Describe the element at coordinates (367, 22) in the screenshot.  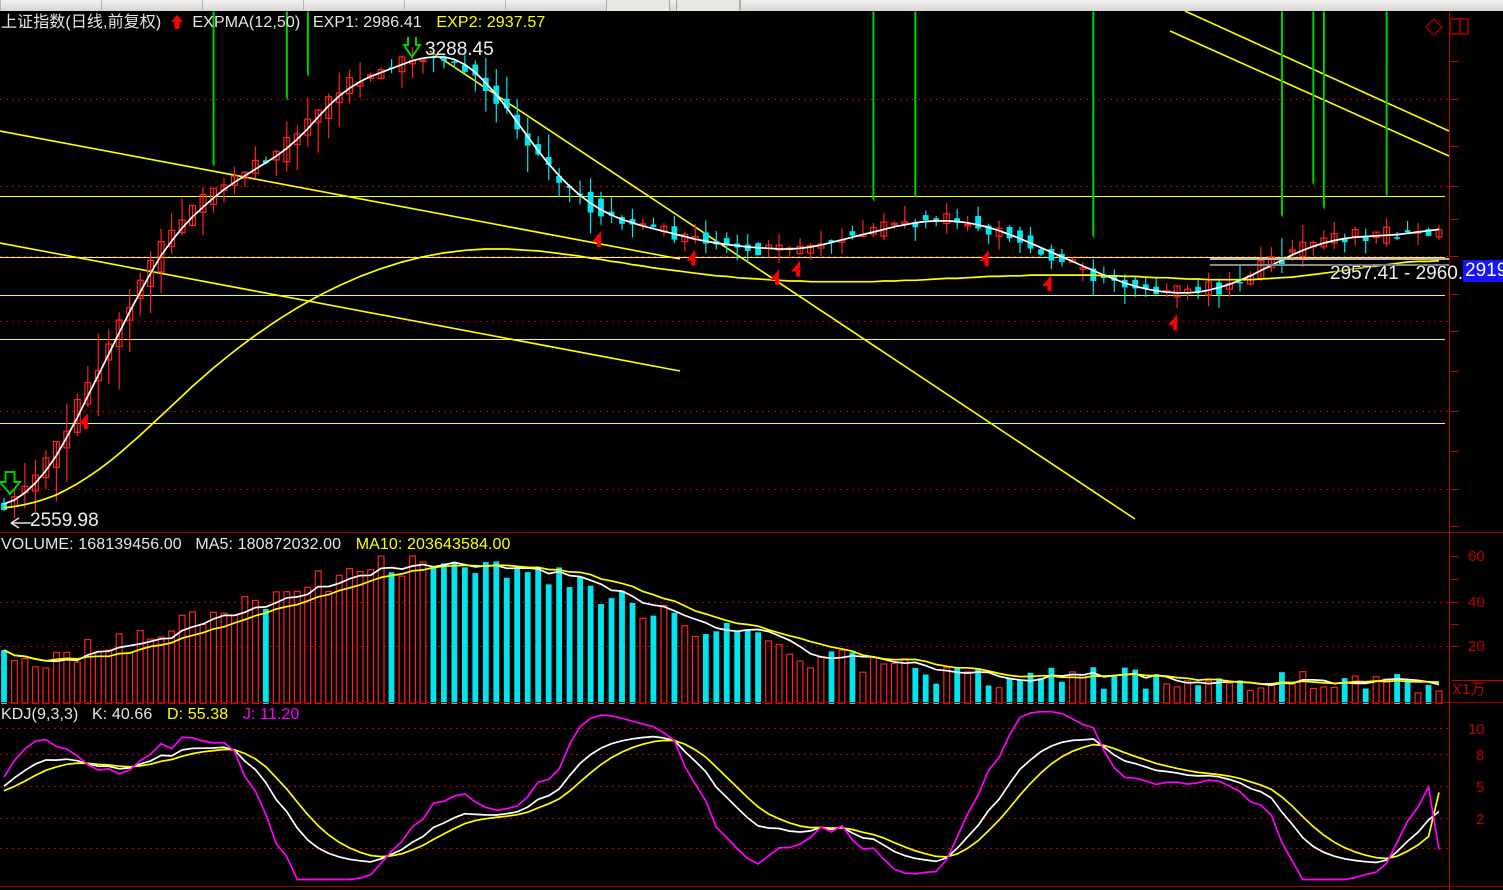
I see `exp1-label: EXP1: 2986.41` at that location.